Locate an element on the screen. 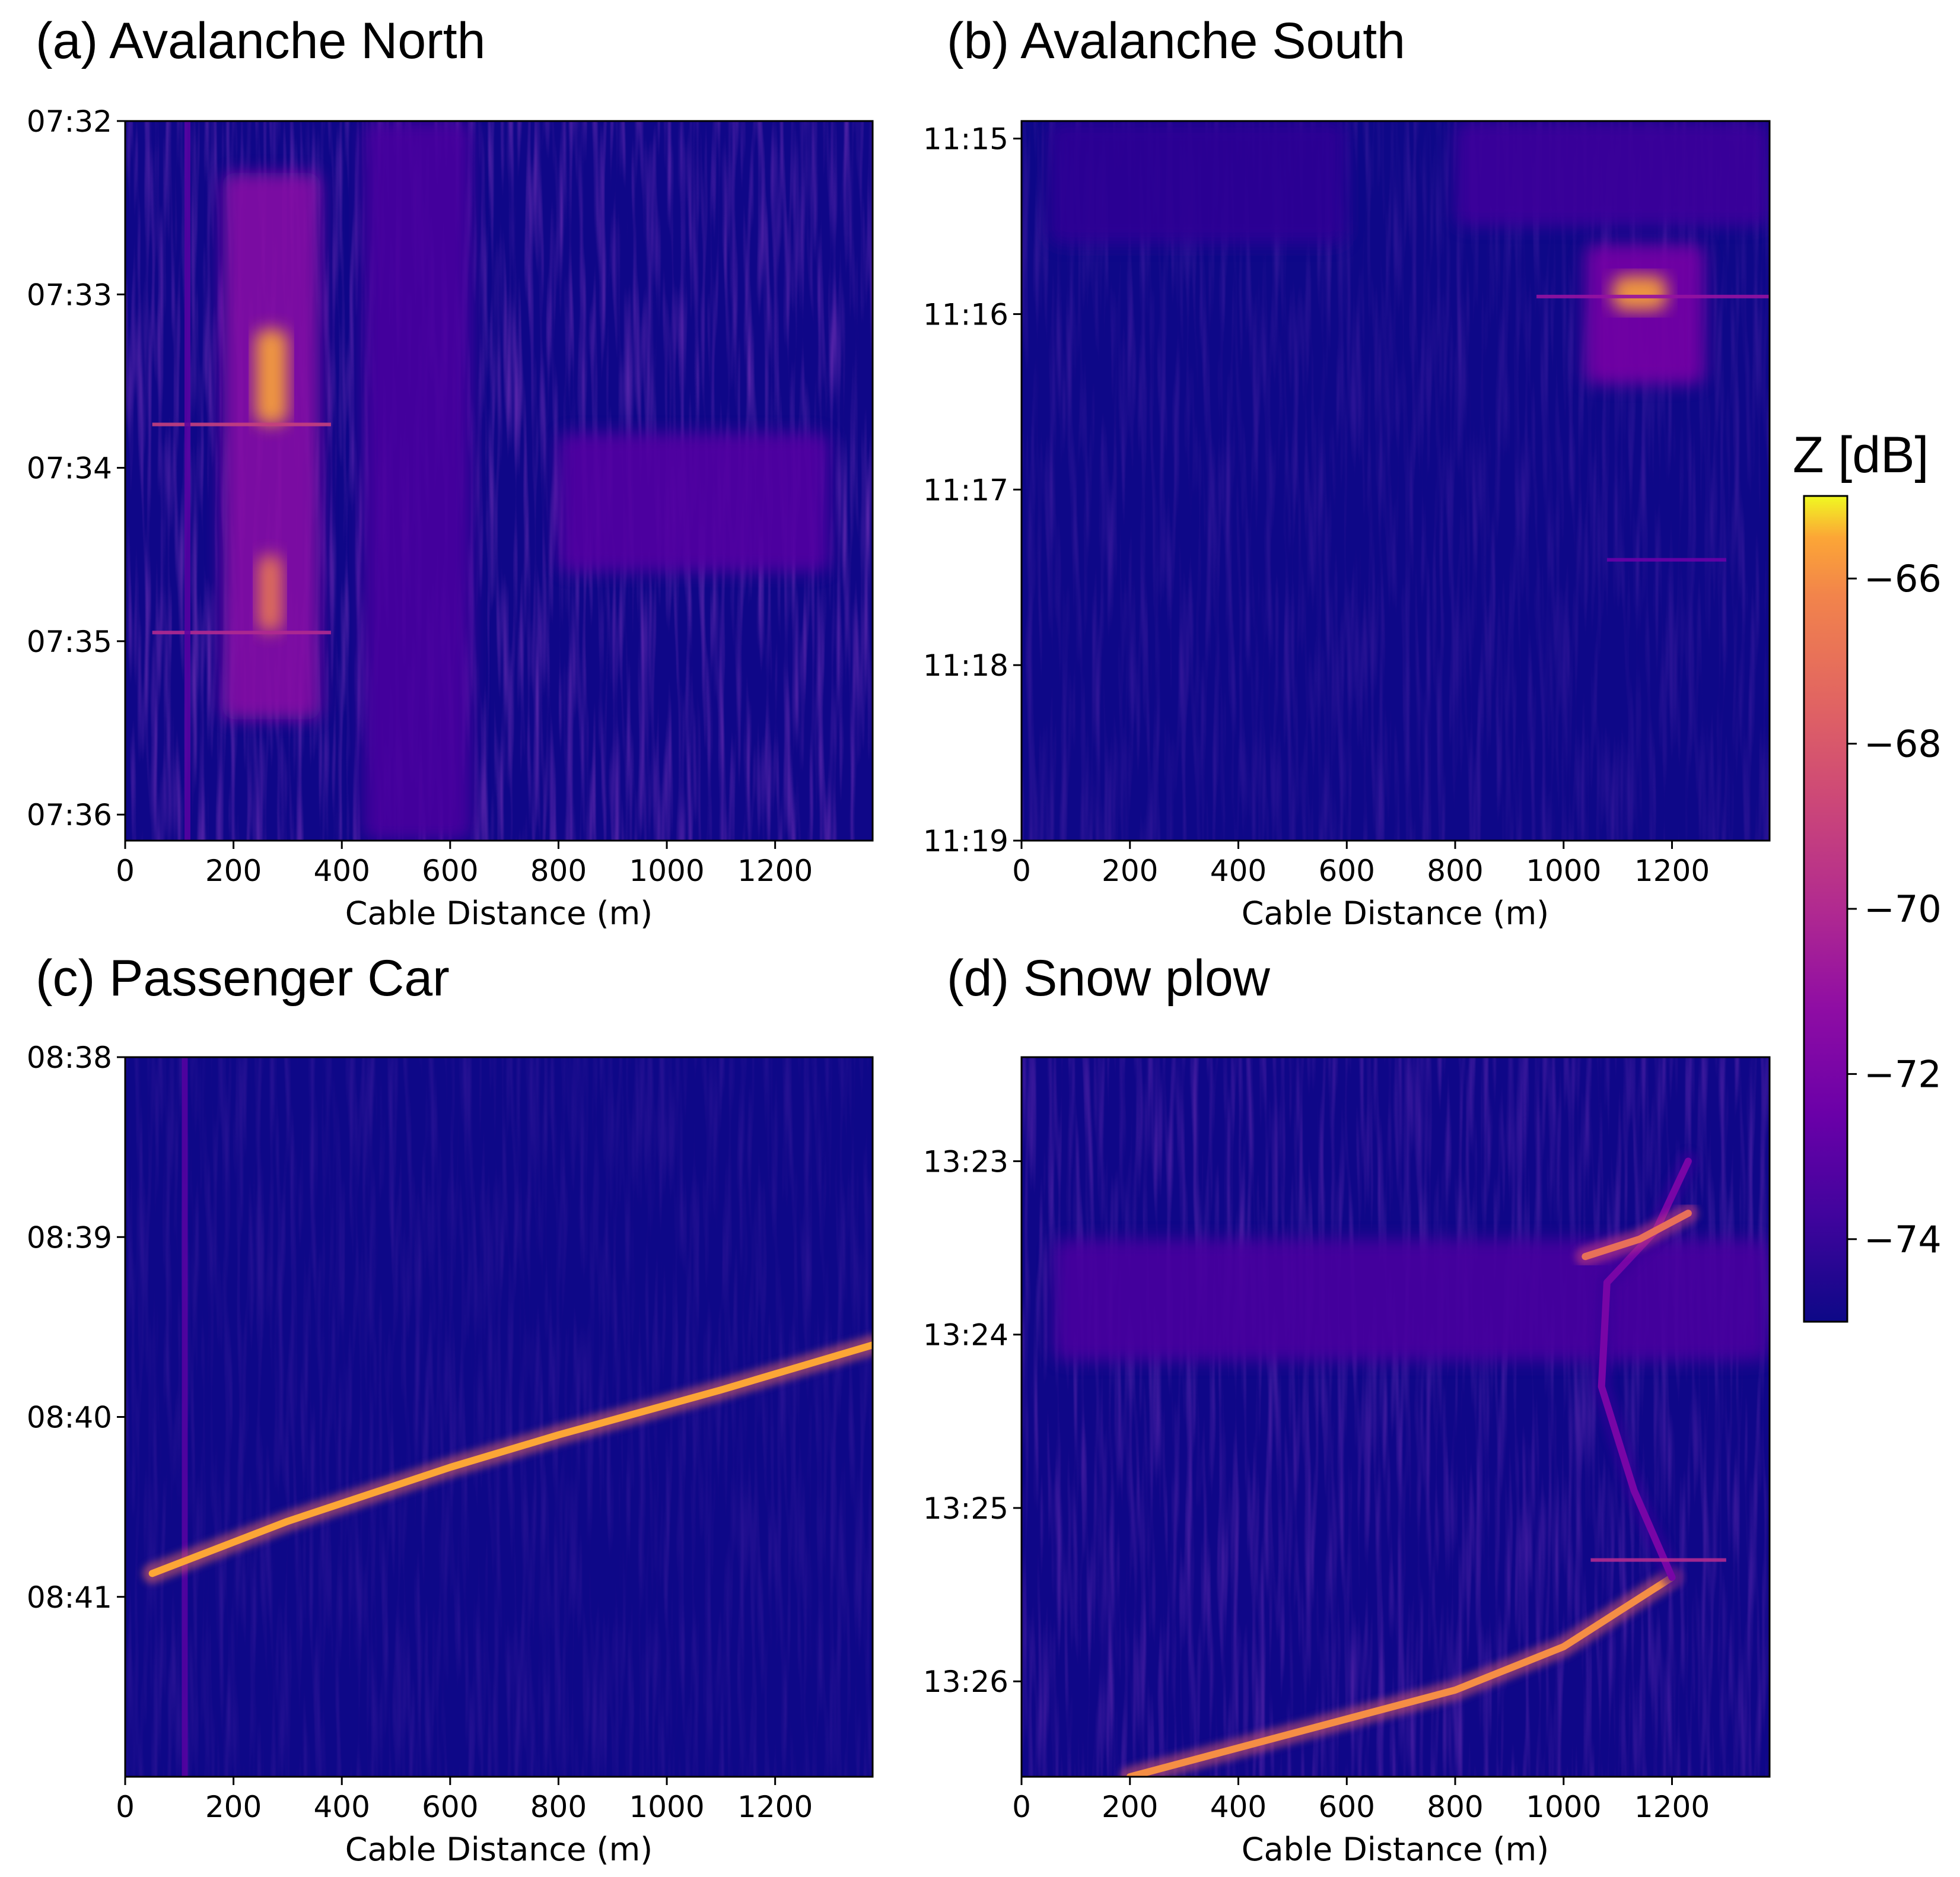  x-tick-label-d-5: 1000 is located at coordinates (1563, 1807).